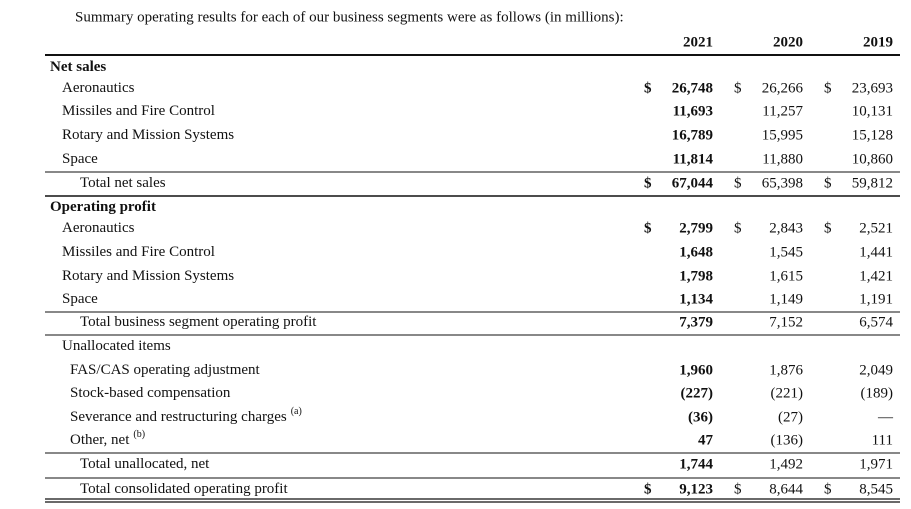 The height and width of the screenshot is (509, 911). I want to click on label-text: Stock-based compensation, so click(150, 393).